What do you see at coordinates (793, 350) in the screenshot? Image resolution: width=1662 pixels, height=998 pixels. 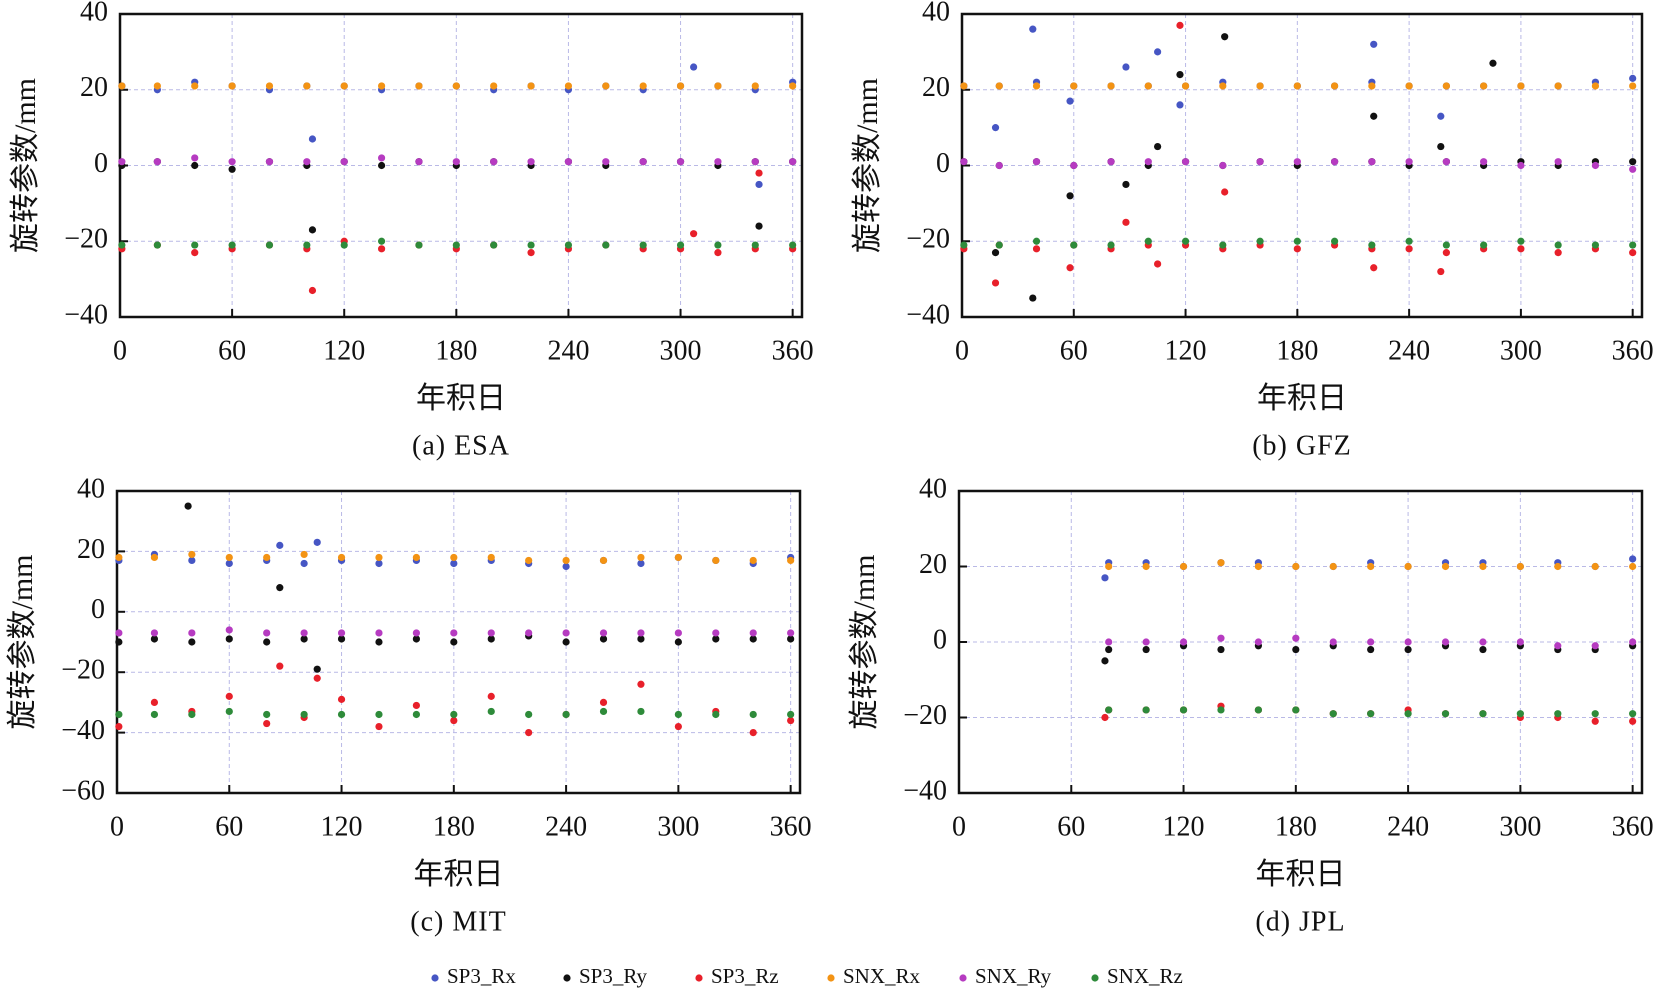 I see `x-tick-label: 360` at bounding box center [793, 350].